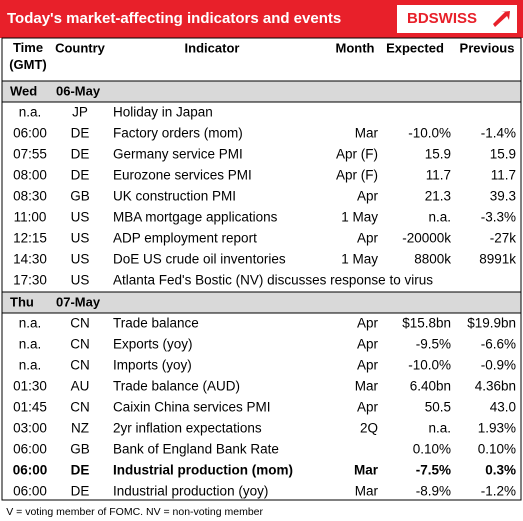 The width and height of the screenshot is (523, 521). What do you see at coordinates (30, 386) in the screenshot?
I see `cell: 01:30` at bounding box center [30, 386].